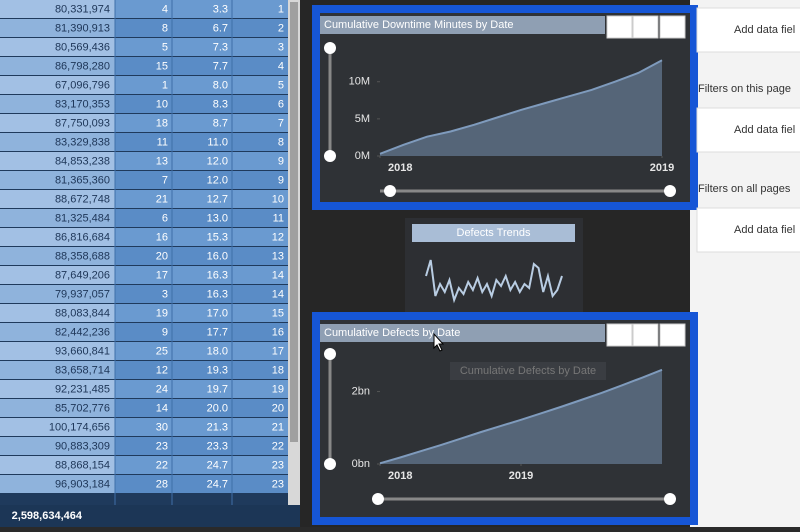 The image size is (800, 532). Describe the element at coordinates (162, 104) in the screenshot. I see `table-cell: 10` at that location.